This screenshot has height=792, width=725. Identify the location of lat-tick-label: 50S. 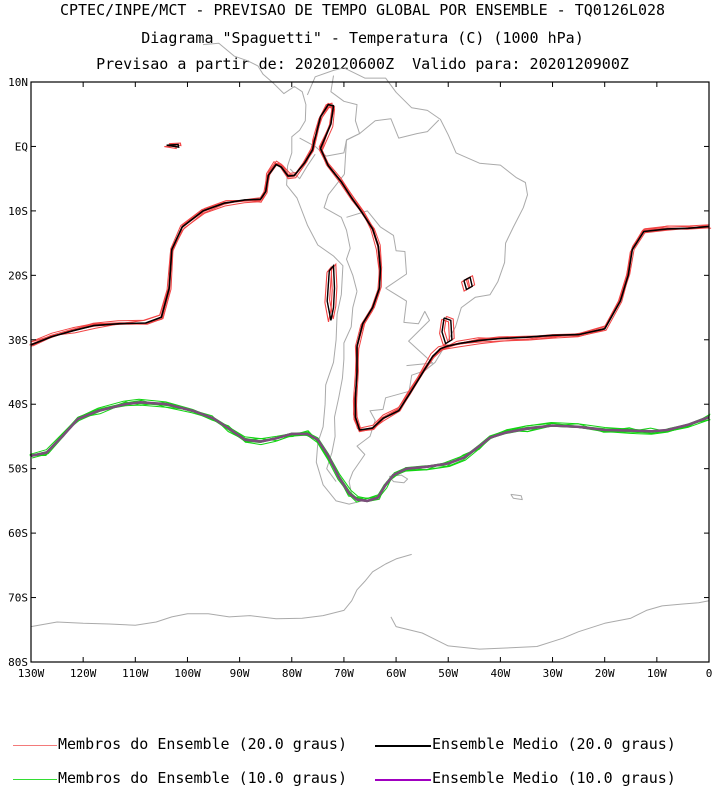
(18, 469).